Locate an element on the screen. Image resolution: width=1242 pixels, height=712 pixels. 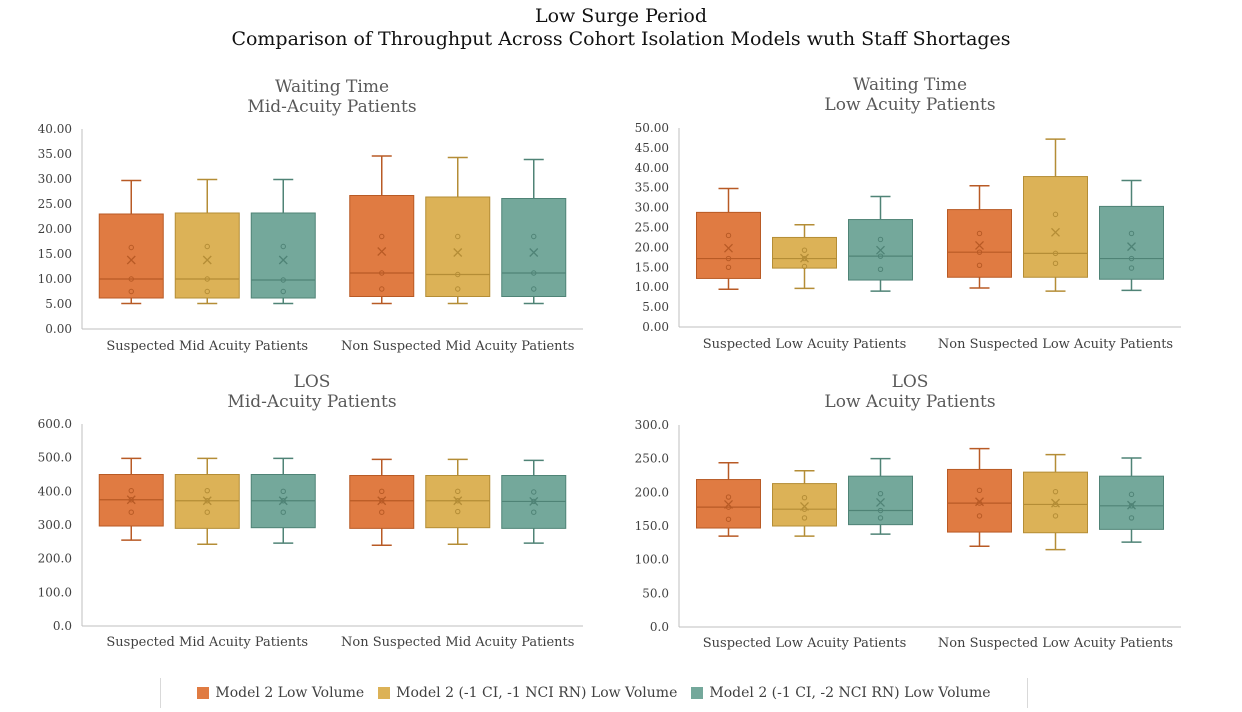
legend-item-model2: Model 2 Low Volume is located at coordinates (280, 693).